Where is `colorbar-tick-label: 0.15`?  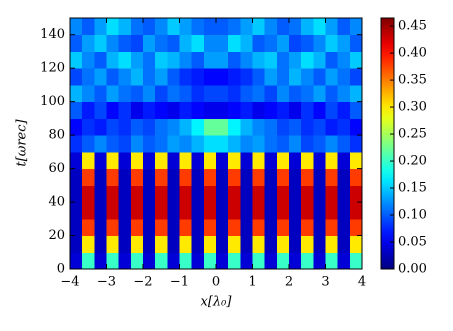 colorbar-tick-label: 0.15 is located at coordinates (412, 188).